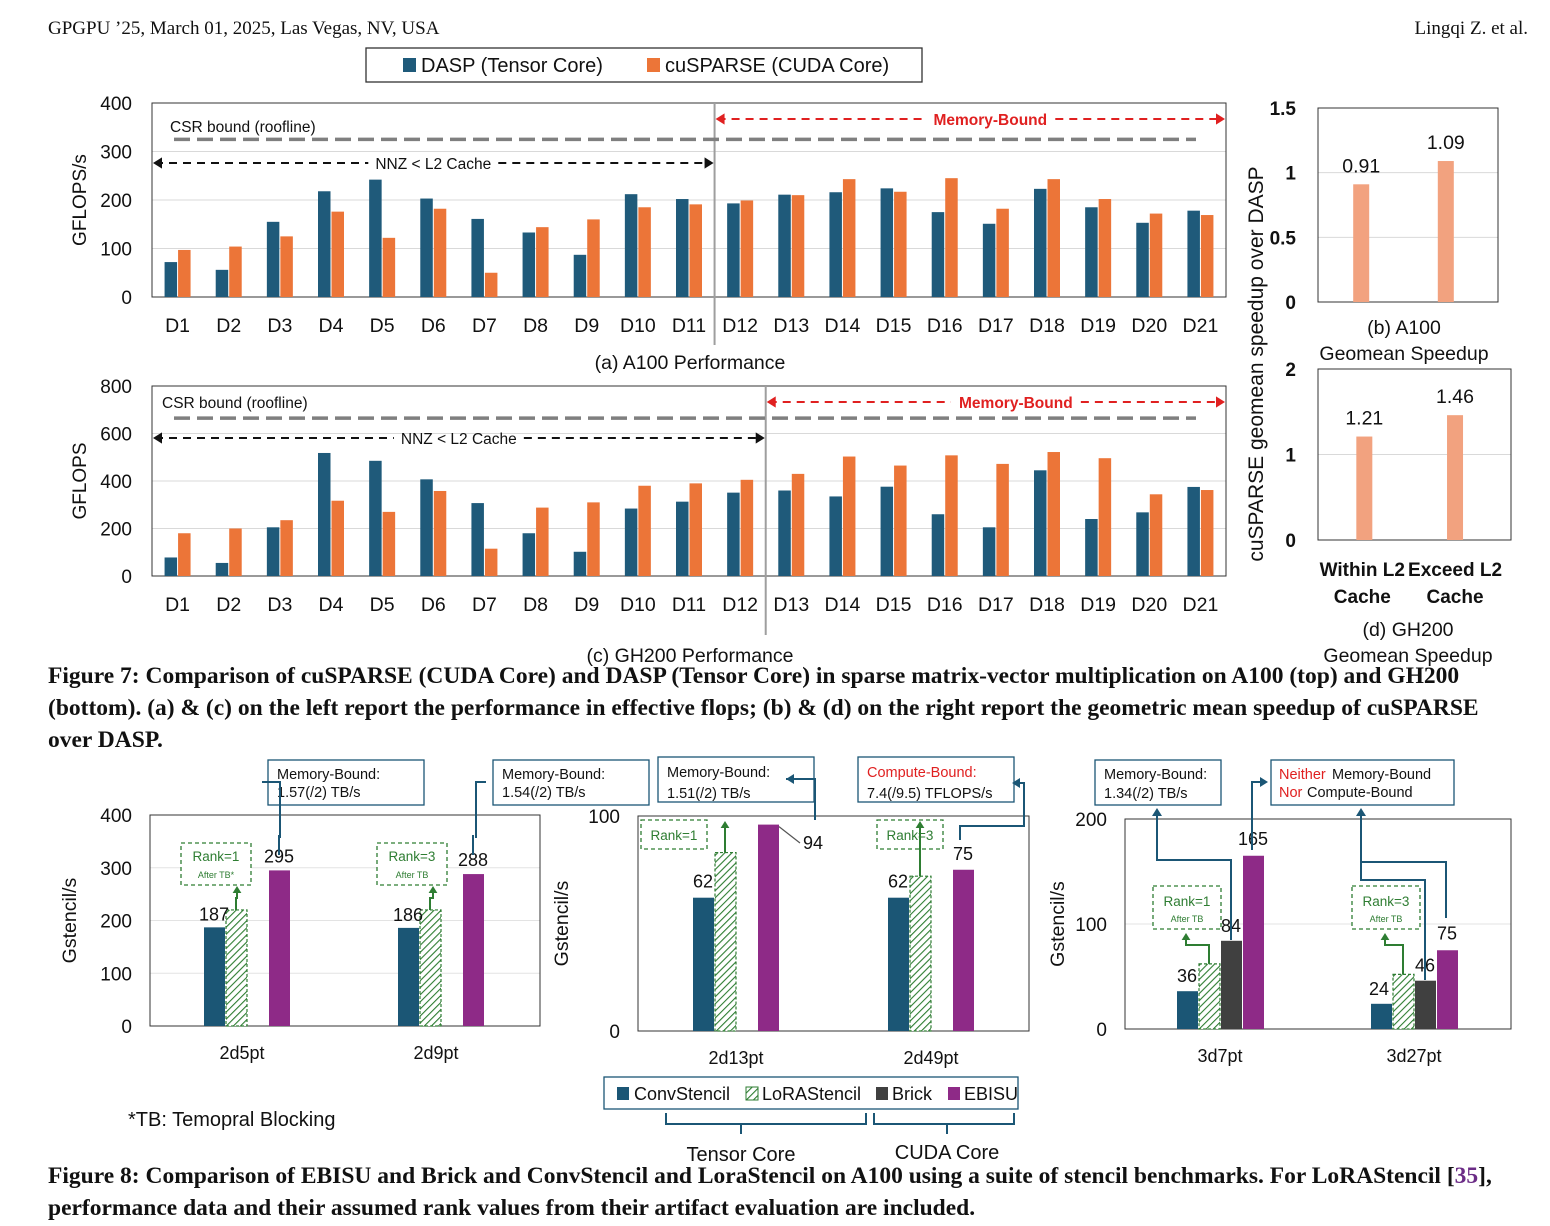  I want to click on mem-arrowhead-right-a, so click(1220, 119).